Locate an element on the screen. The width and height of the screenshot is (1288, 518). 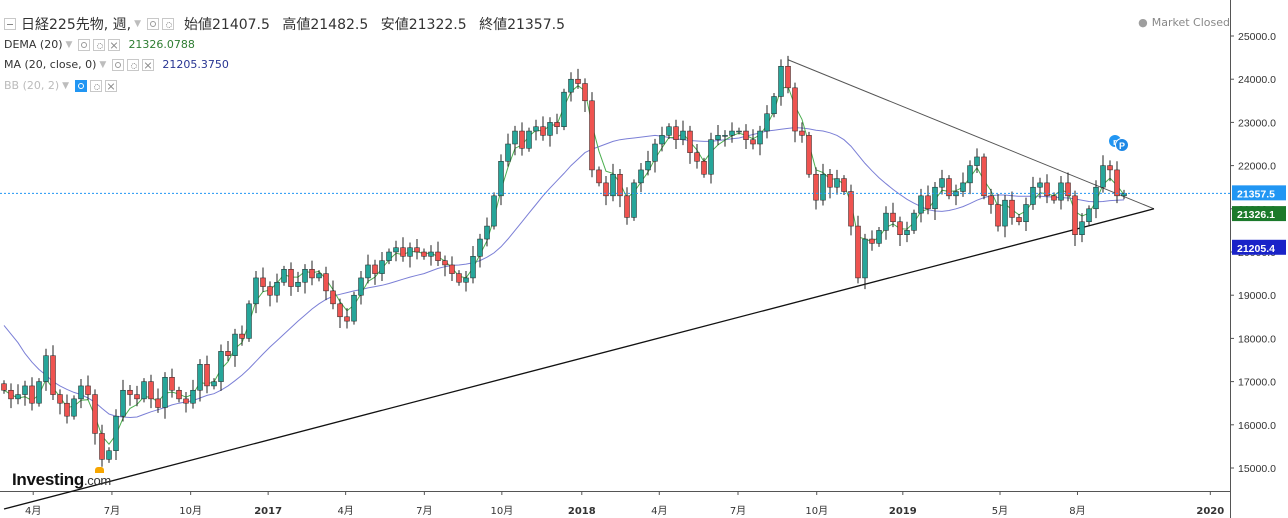
ma-label: MA (20, close, 0) is located at coordinates (50, 64).